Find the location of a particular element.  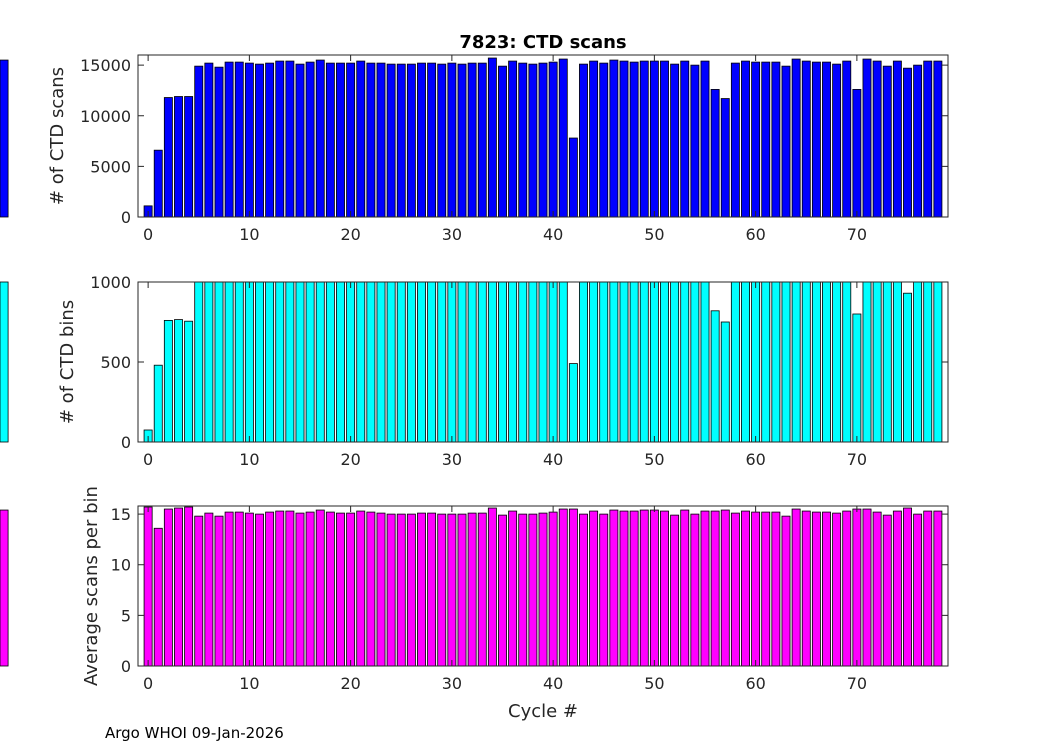

y-tick-label: 15000 is located at coordinates (105, 65).